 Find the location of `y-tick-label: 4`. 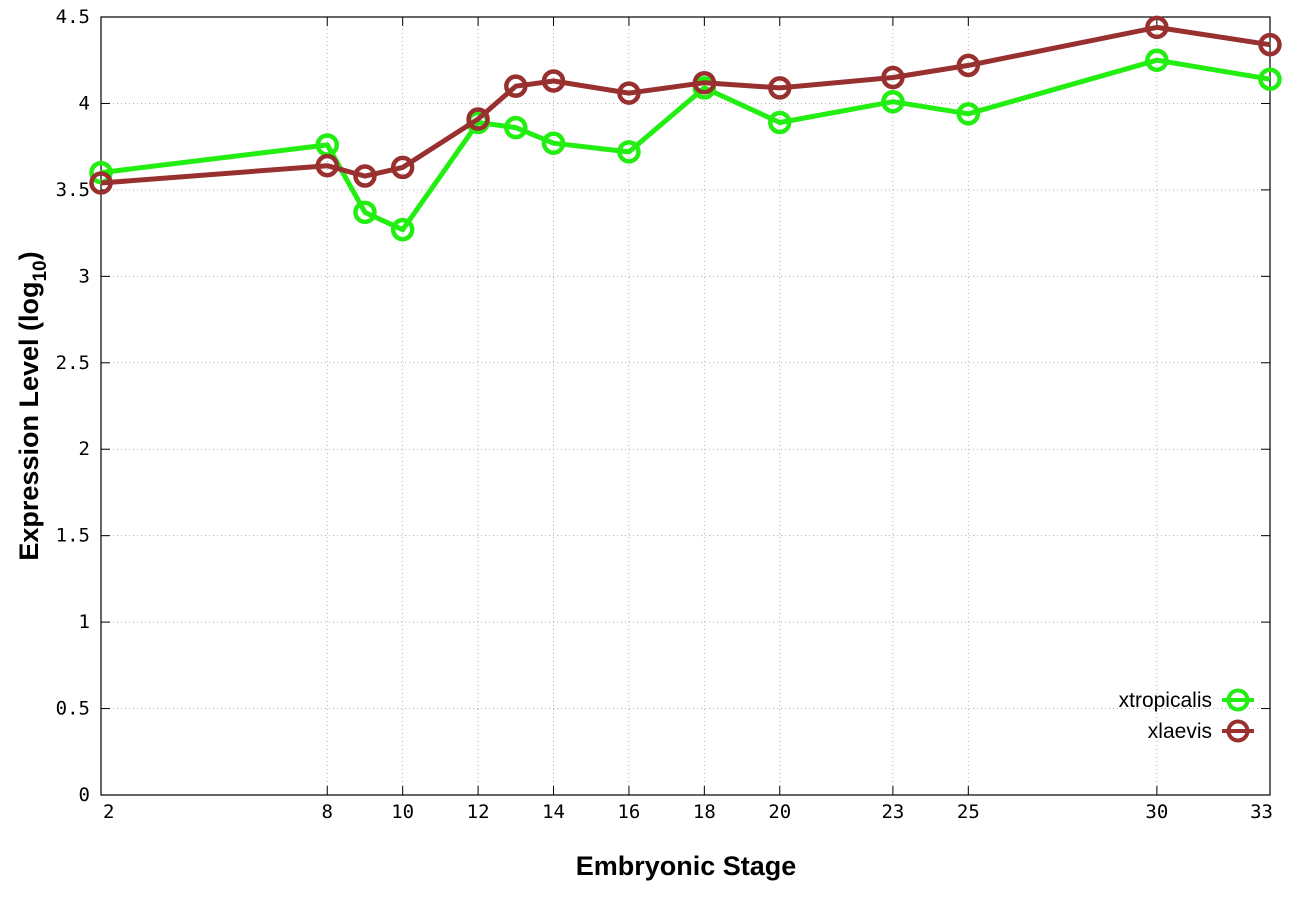

y-tick-label: 4 is located at coordinates (84, 103).